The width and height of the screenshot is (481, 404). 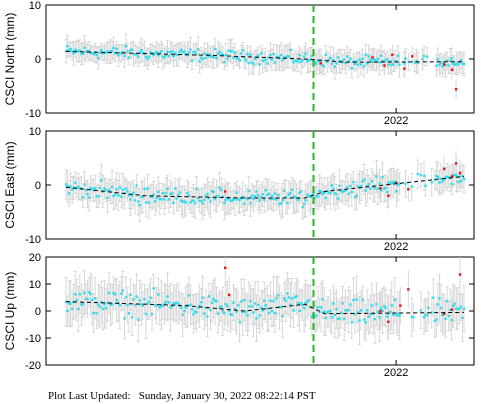 What do you see at coordinates (265, 295) in the screenshot?
I see `data-points` at bounding box center [265, 295].